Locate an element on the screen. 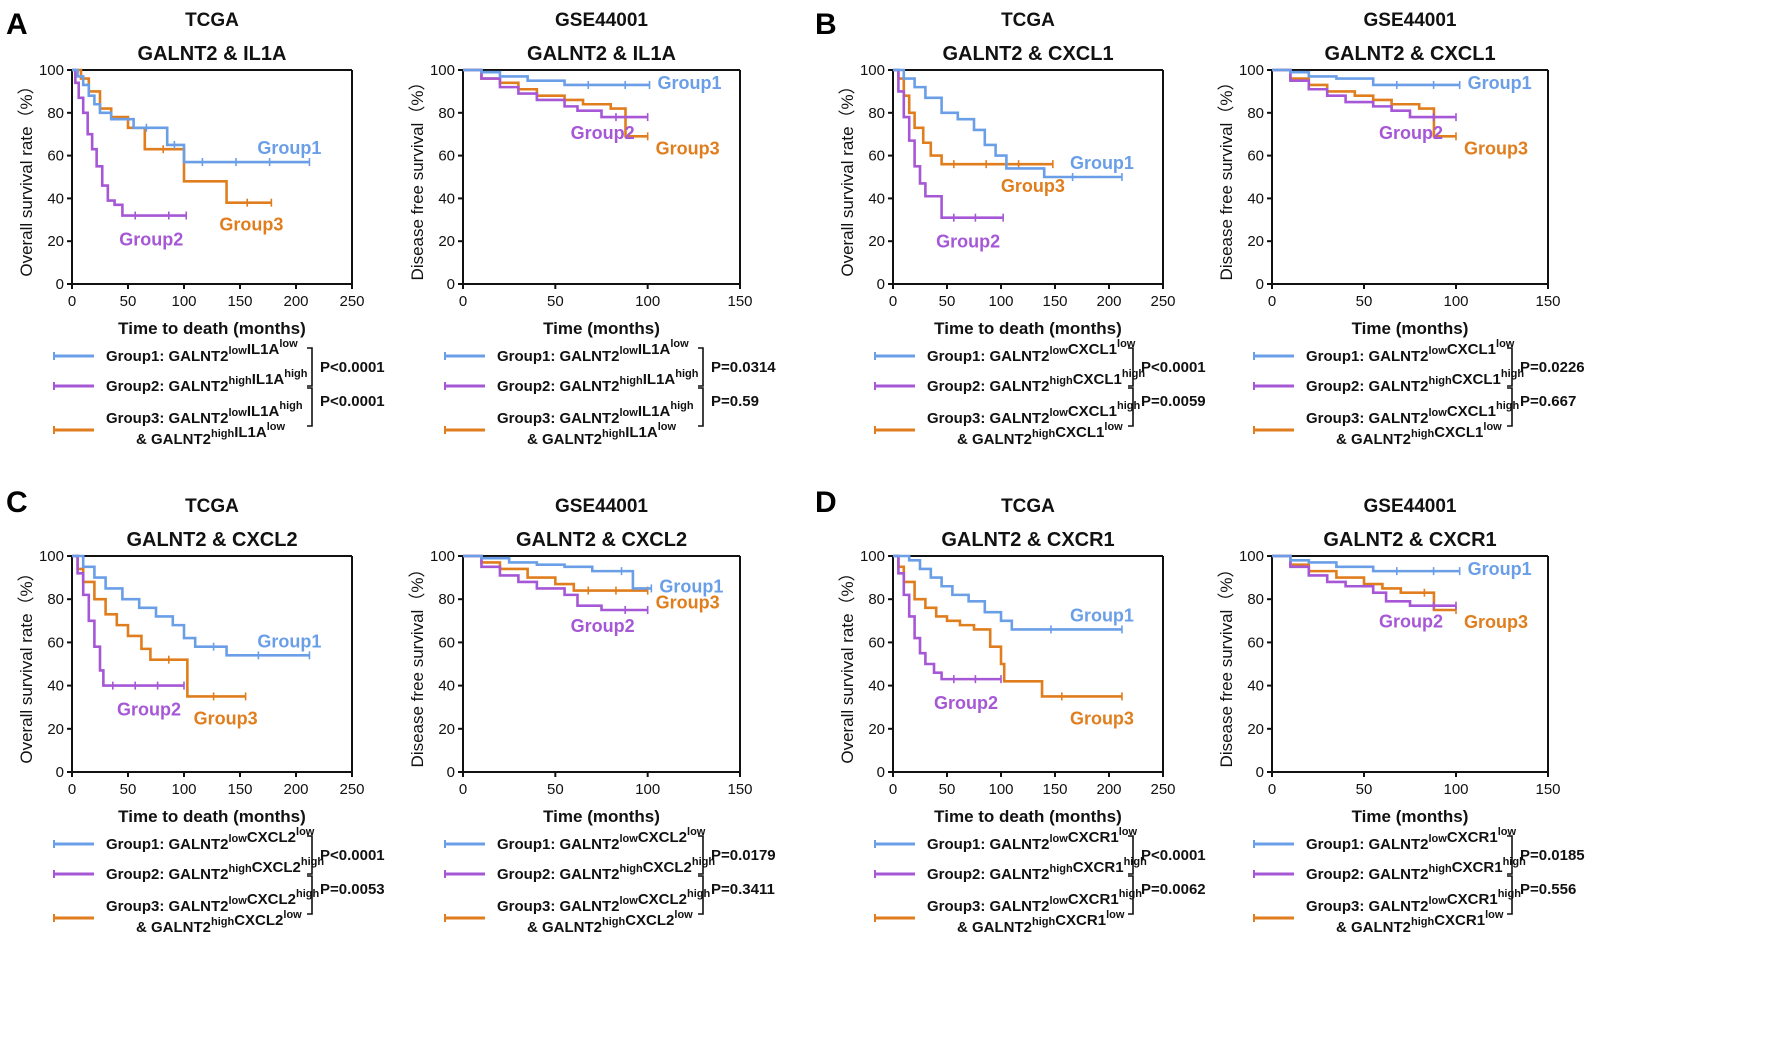 The image size is (1772, 1062). p-value-1: P=0.0226 is located at coordinates (1552, 367).